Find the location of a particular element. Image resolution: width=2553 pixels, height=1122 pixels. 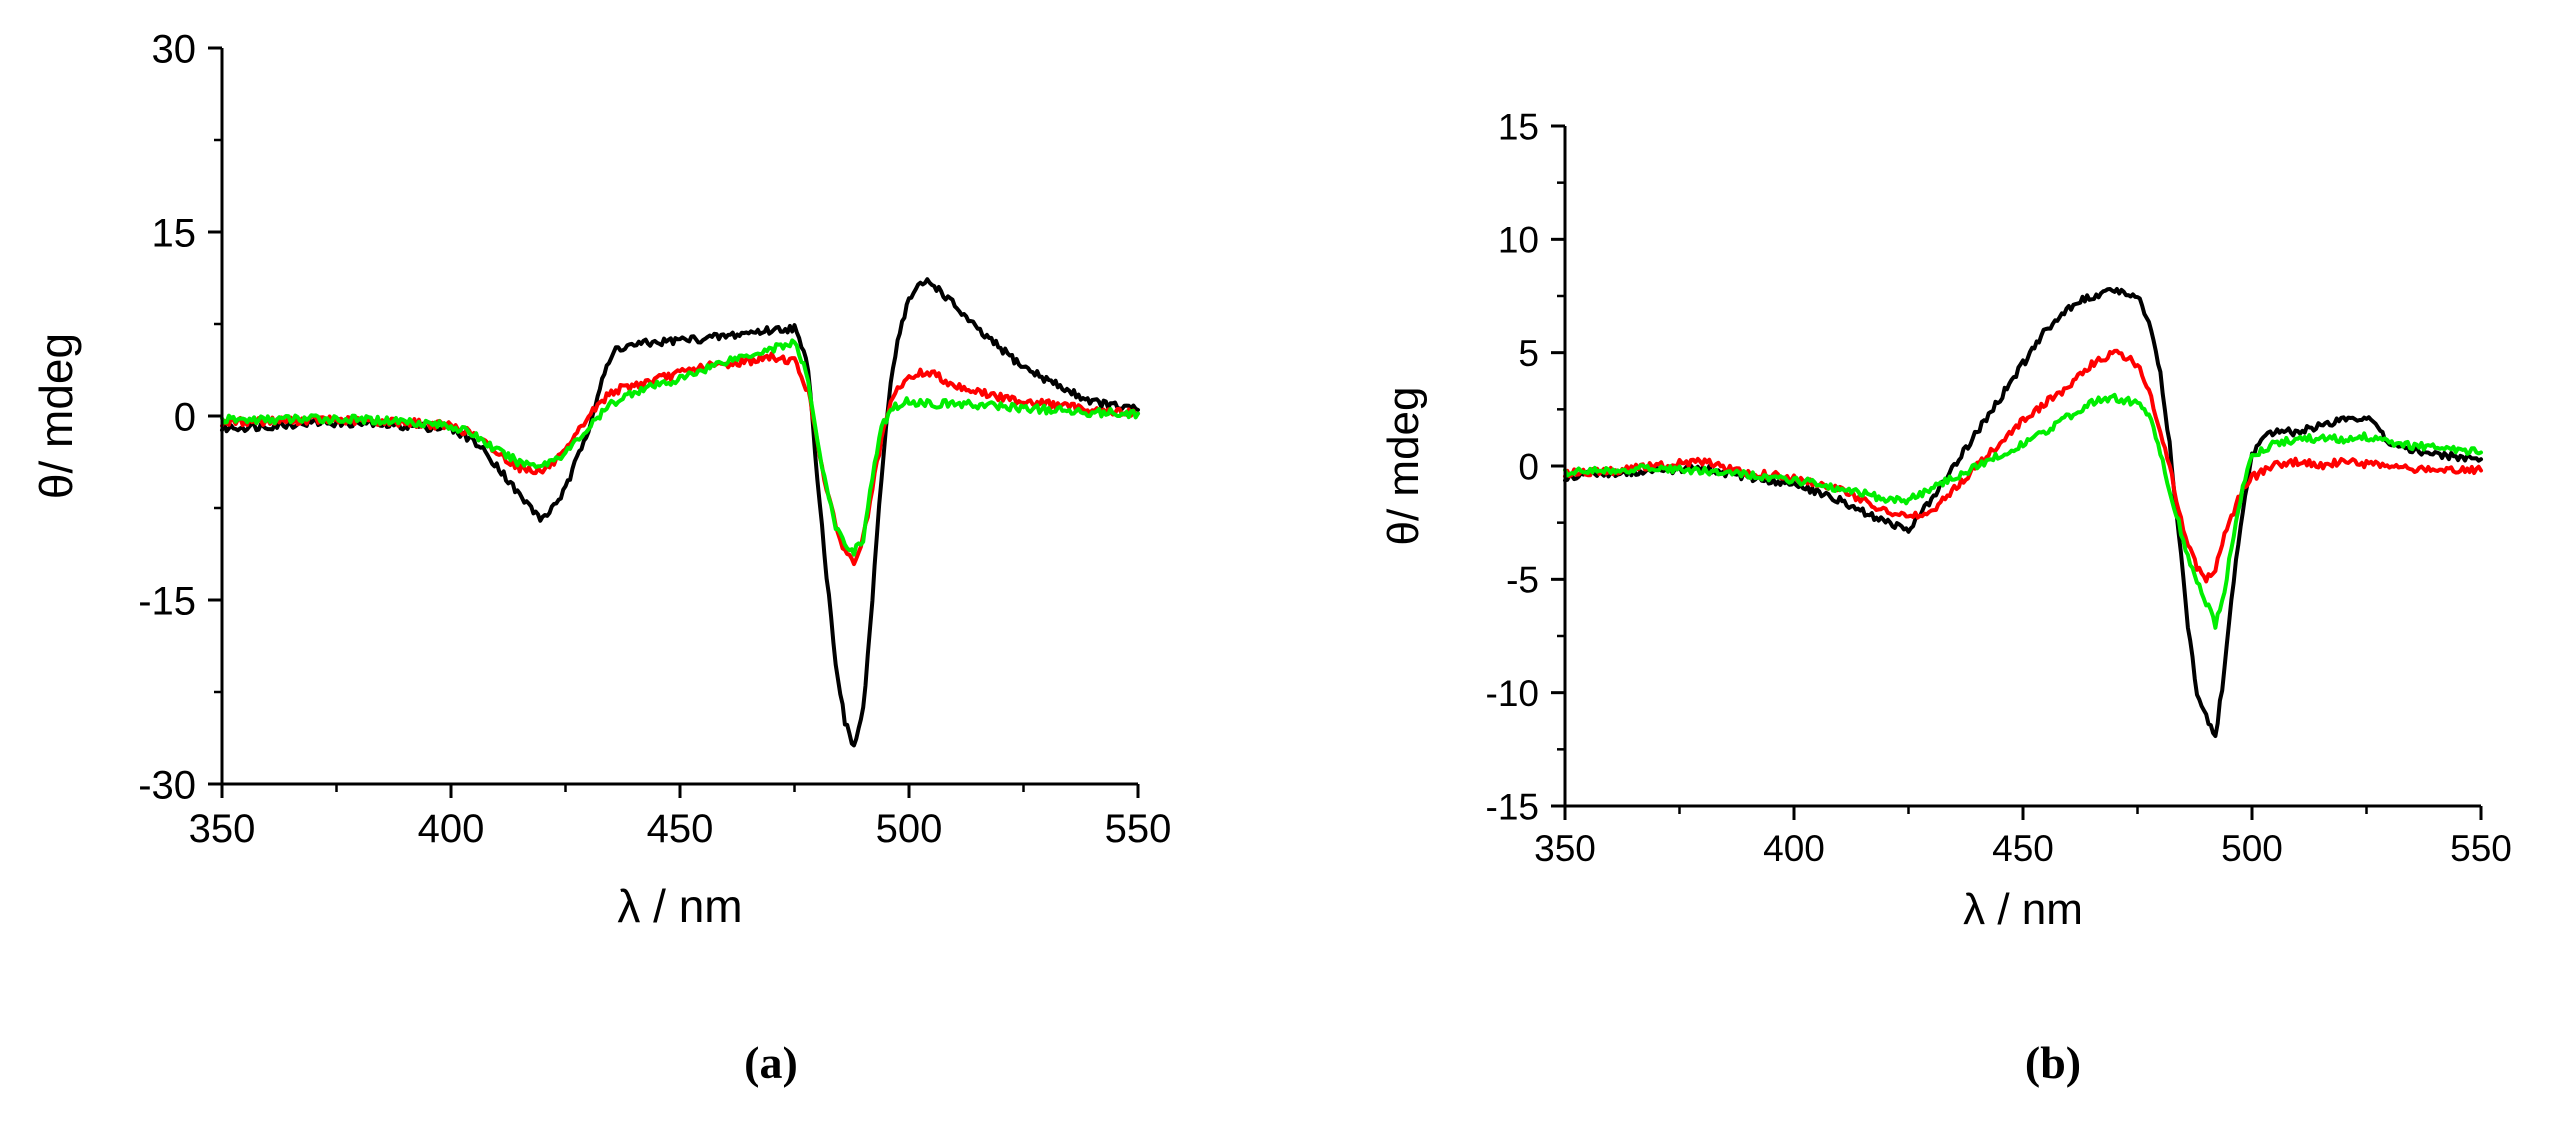

x-tick-label-a-3: 500 is located at coordinates (909, 829).